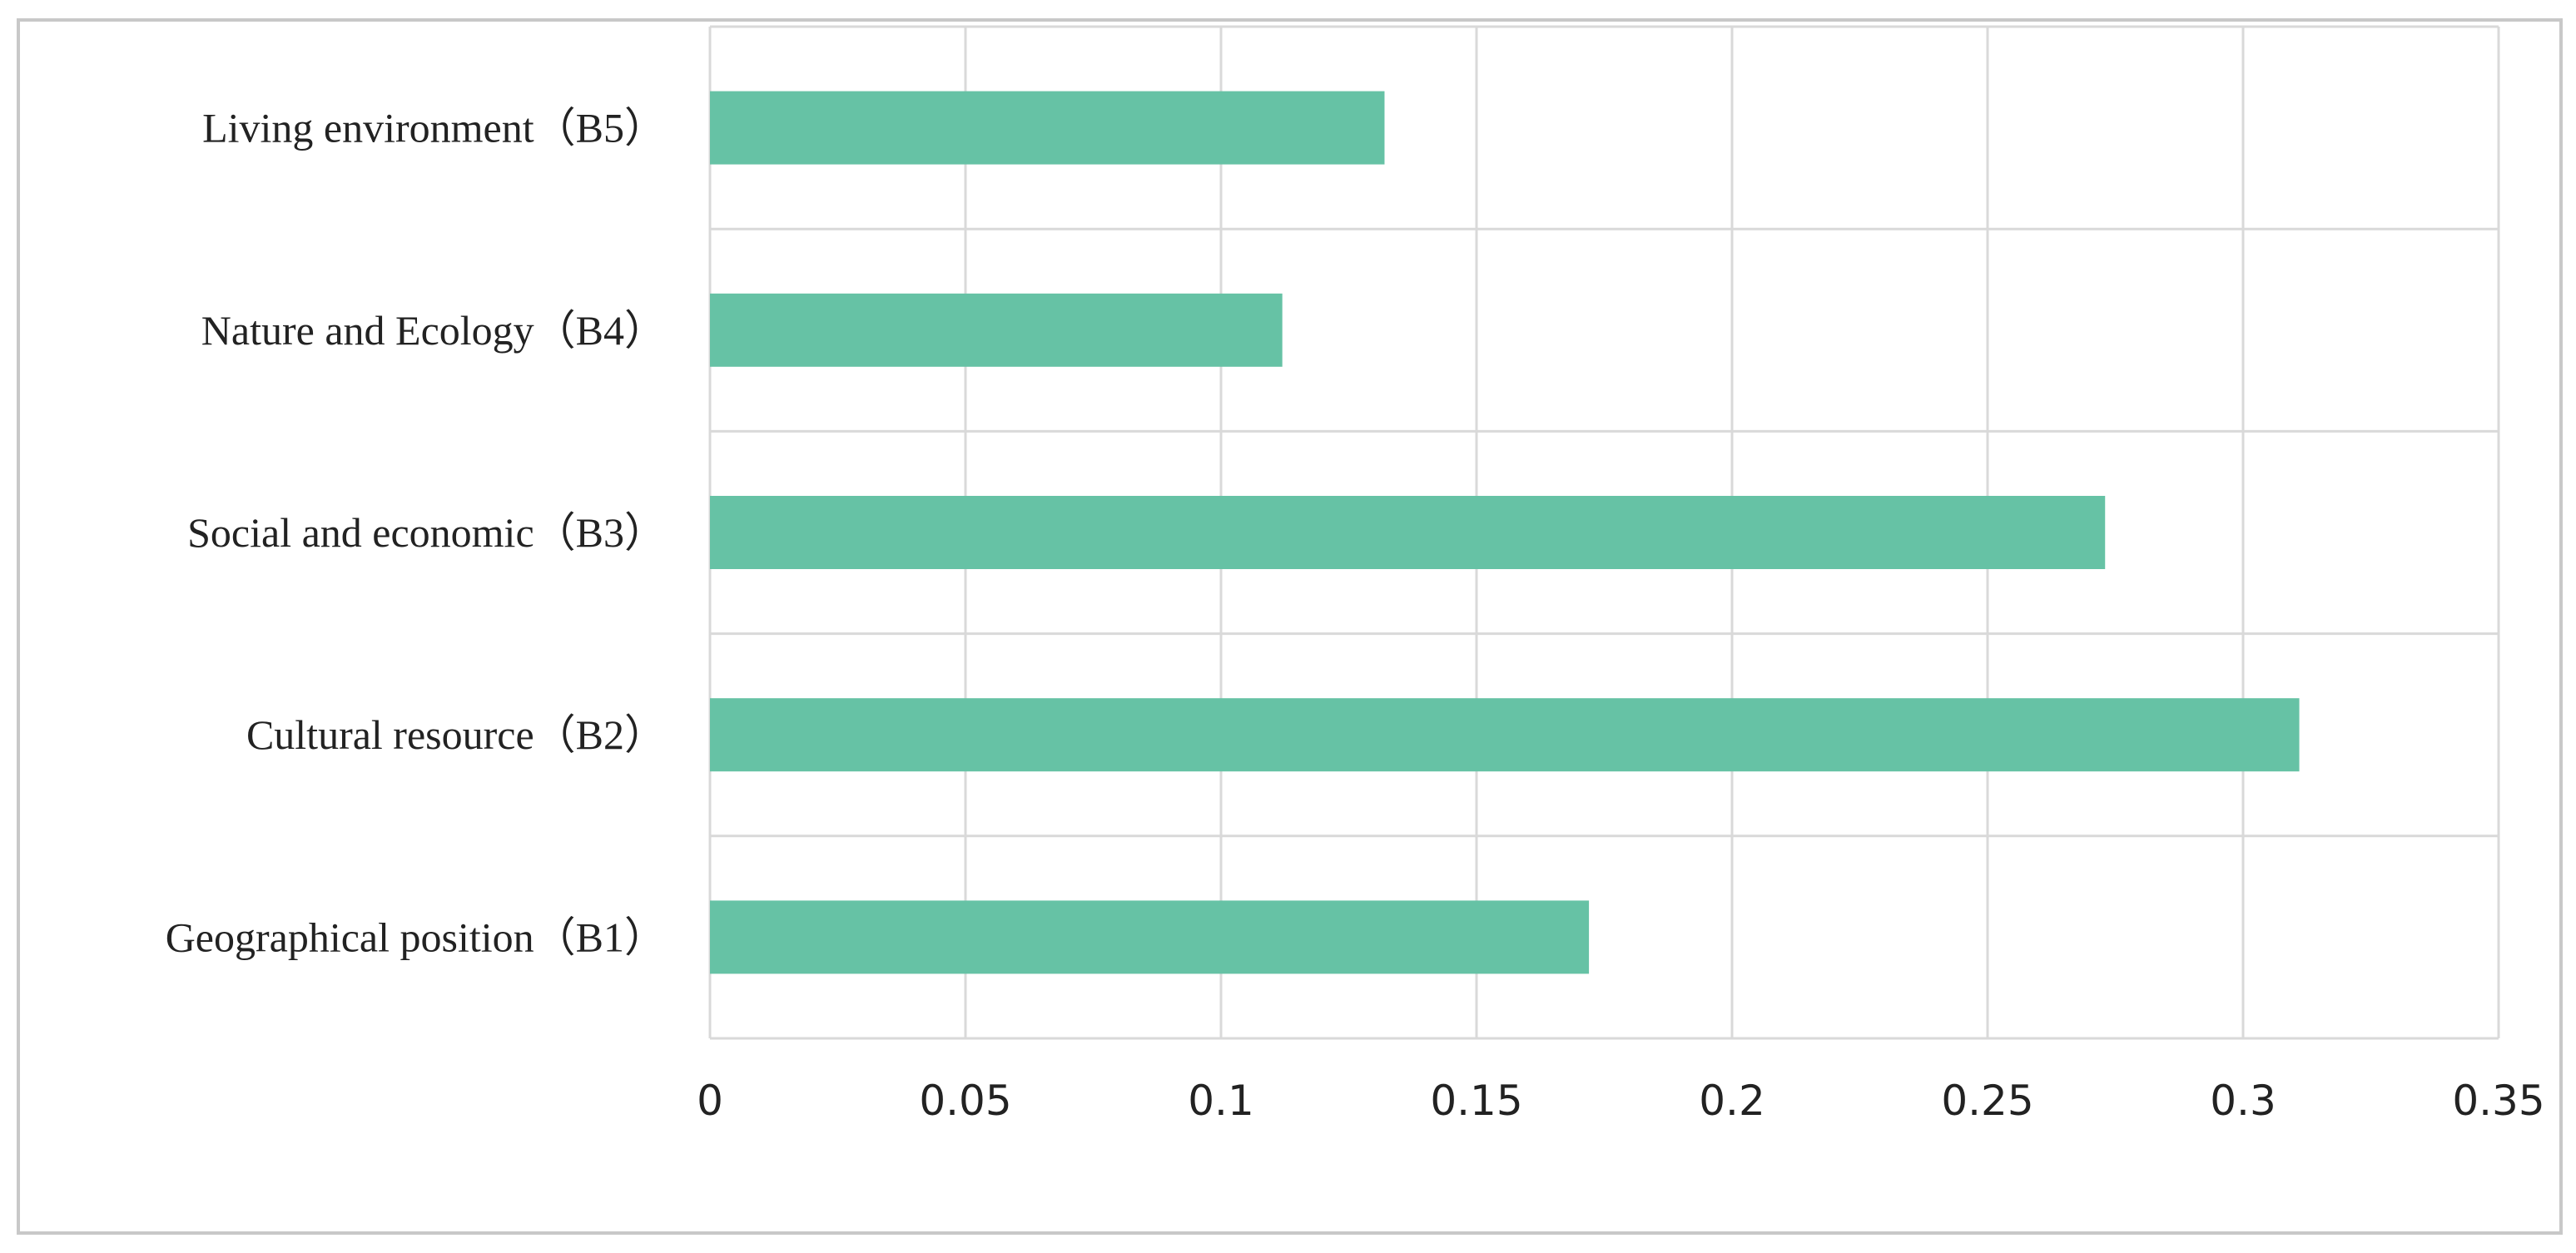 Image resolution: width=2576 pixels, height=1253 pixels. I want to click on category-label: Nature and Ecology（B4）, so click(434, 330).